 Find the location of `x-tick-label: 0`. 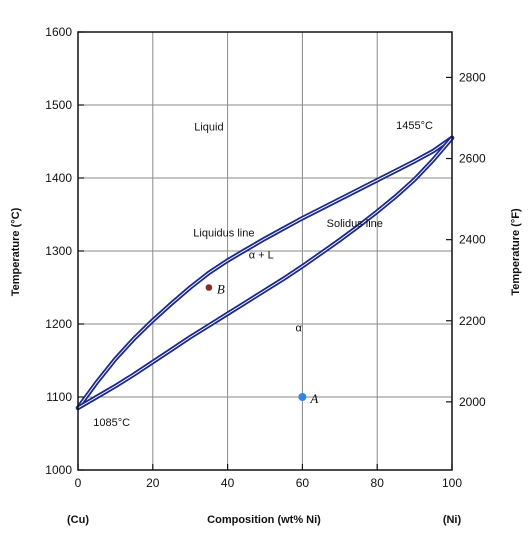

x-tick-label: 0 is located at coordinates (78, 483).